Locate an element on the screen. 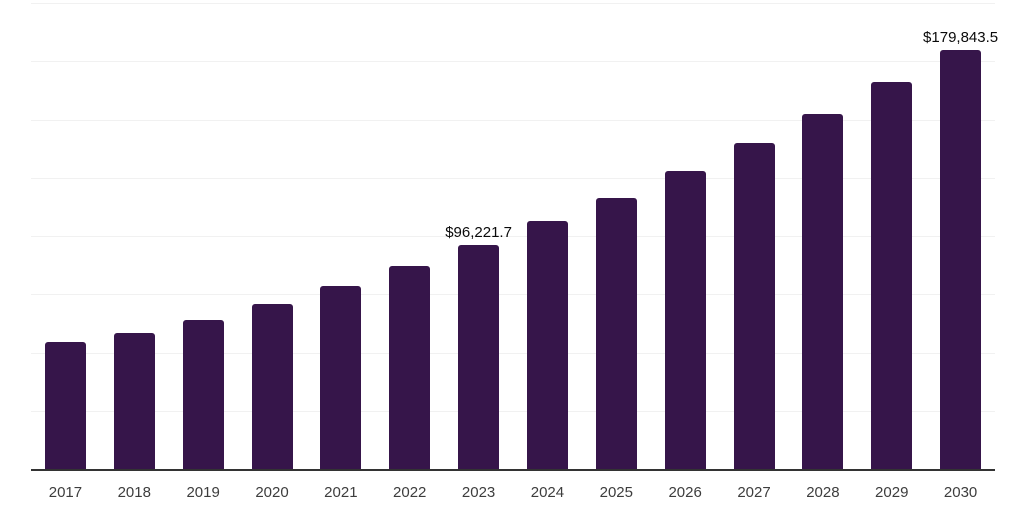 The image size is (1024, 512). bar-2026 is located at coordinates (685, 319).